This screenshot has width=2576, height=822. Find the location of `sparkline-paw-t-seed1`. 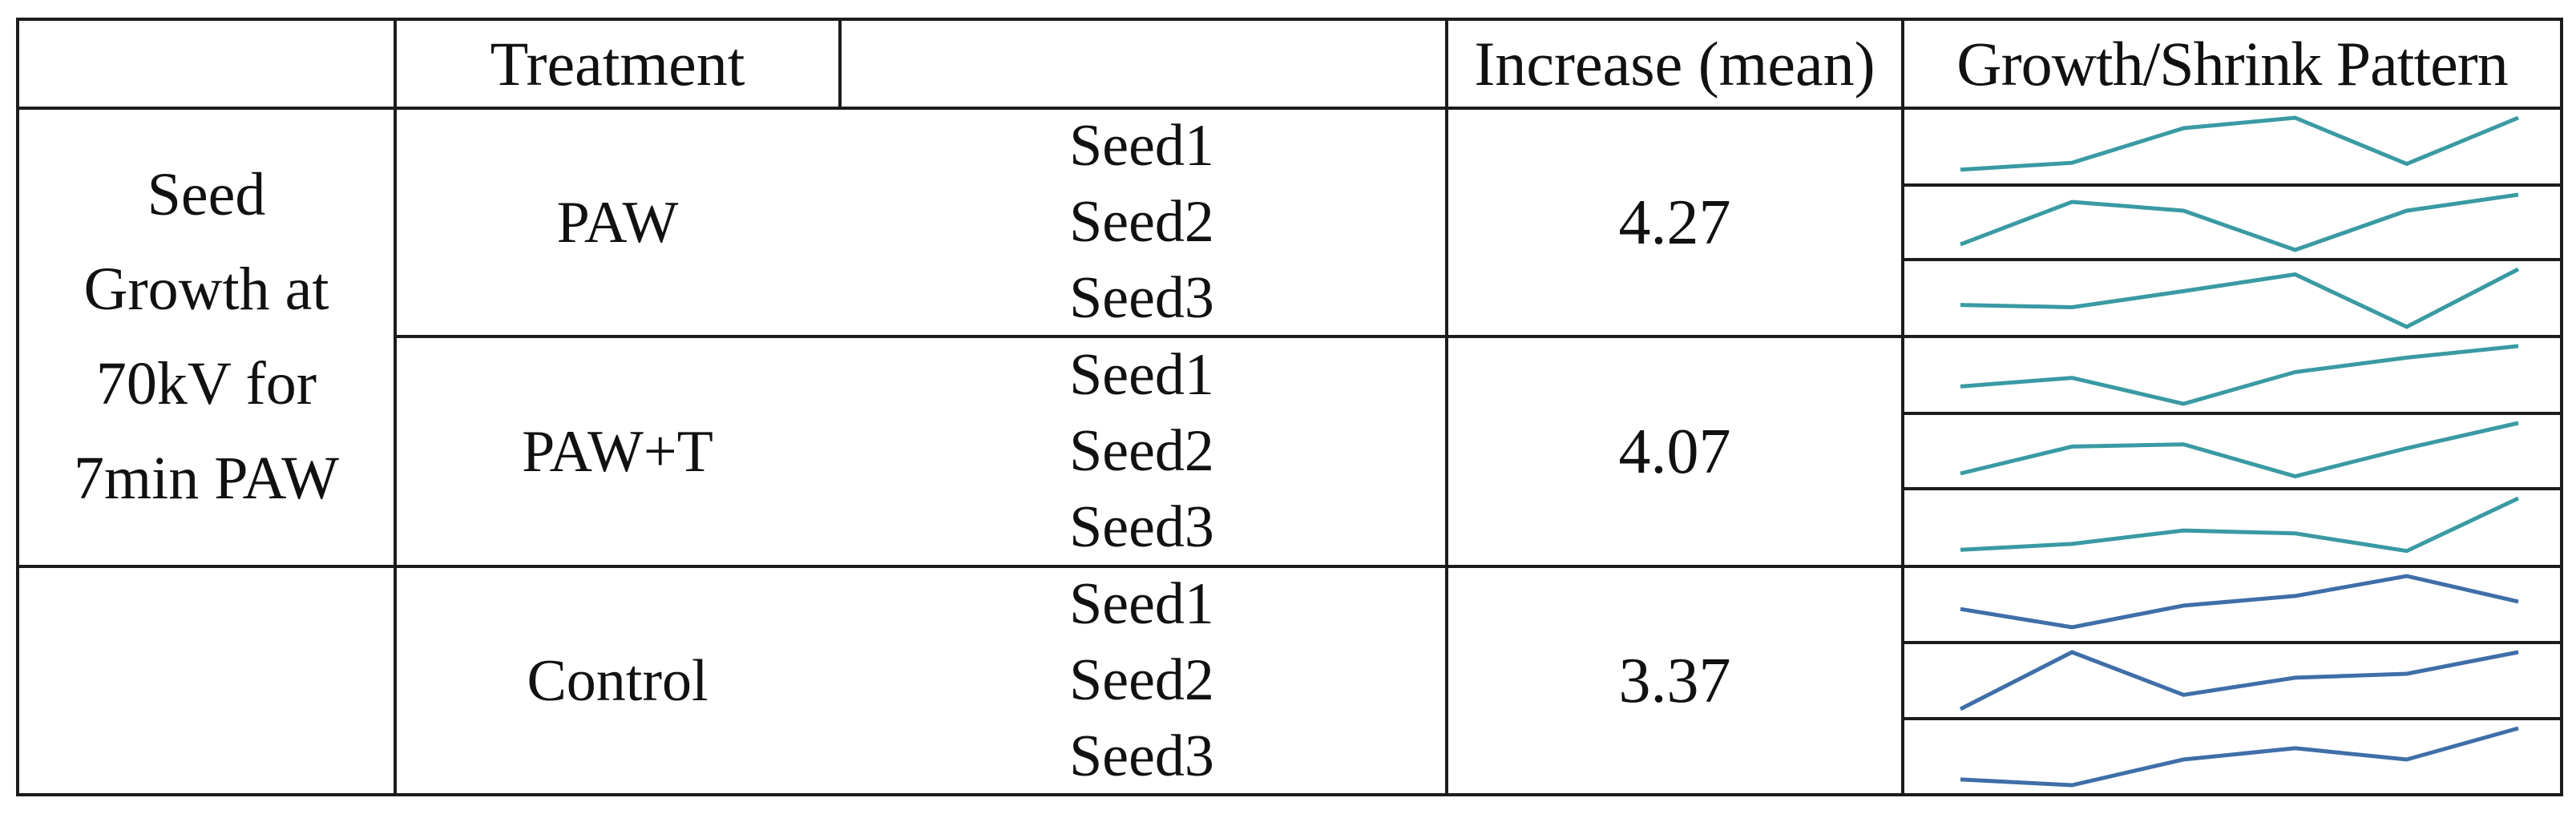

sparkline-paw-t-seed1 is located at coordinates (2240, 375).